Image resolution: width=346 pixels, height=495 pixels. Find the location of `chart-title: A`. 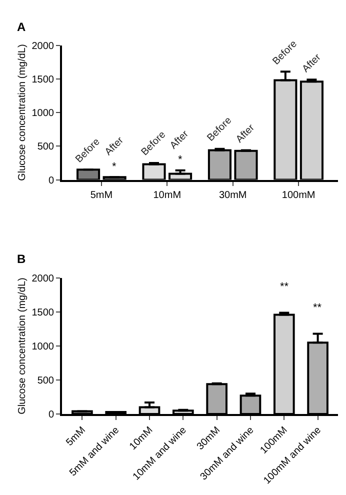

chart-title: A is located at coordinates (21, 27).